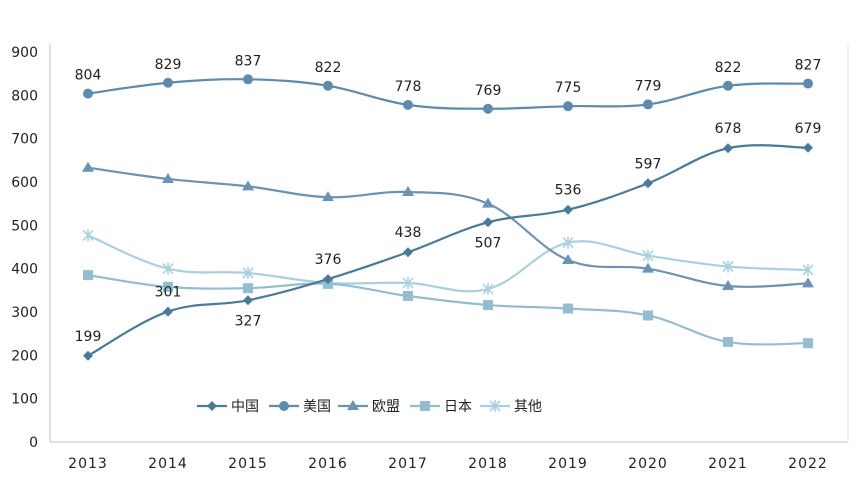 The image size is (865, 483). What do you see at coordinates (24, 183) in the screenshot?
I see `y-tick-label: 600` at bounding box center [24, 183].